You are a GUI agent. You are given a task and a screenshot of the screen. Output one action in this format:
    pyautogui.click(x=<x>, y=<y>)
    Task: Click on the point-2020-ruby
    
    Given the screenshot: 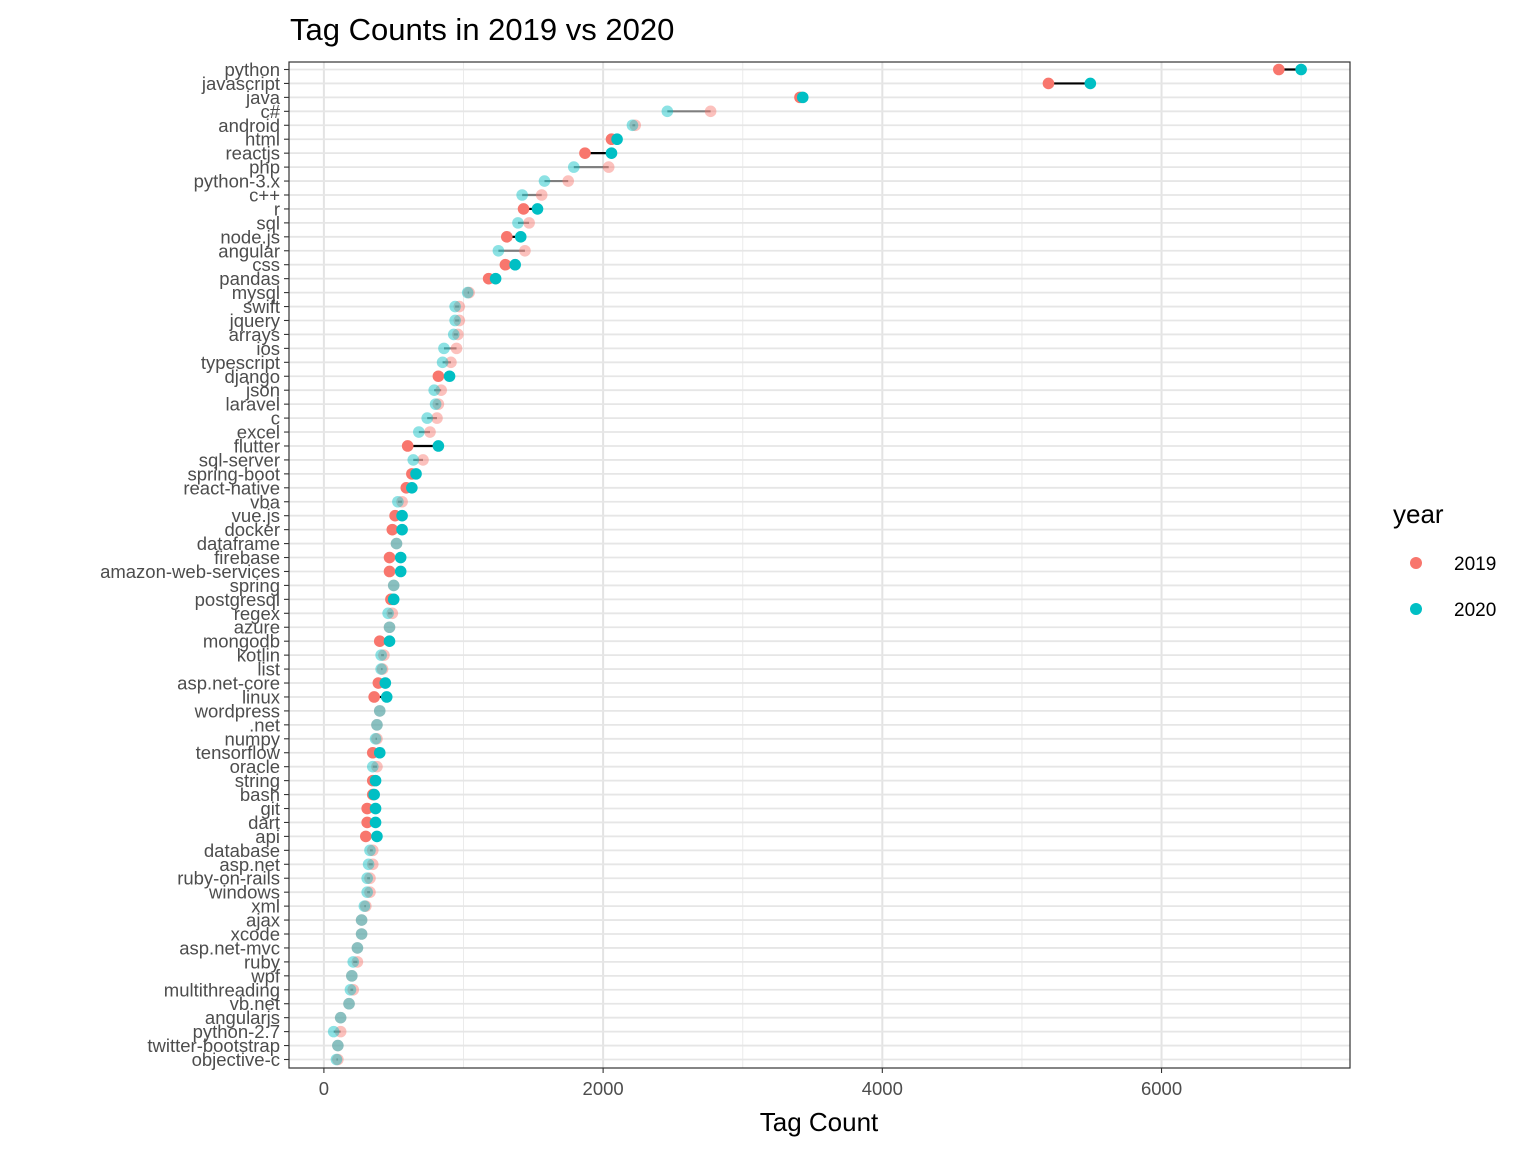 What is the action you would take?
    pyautogui.click(x=353, y=962)
    